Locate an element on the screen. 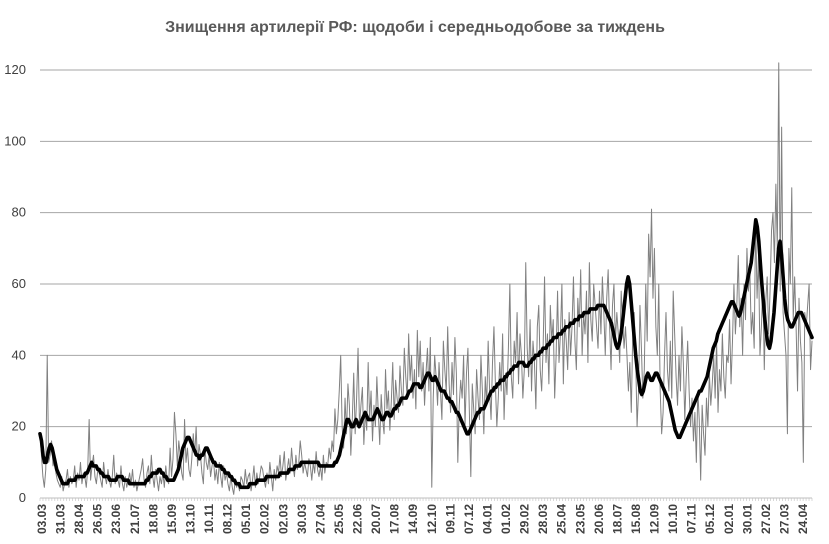  x-tick-label: 31.03 is located at coordinates (61, 519).